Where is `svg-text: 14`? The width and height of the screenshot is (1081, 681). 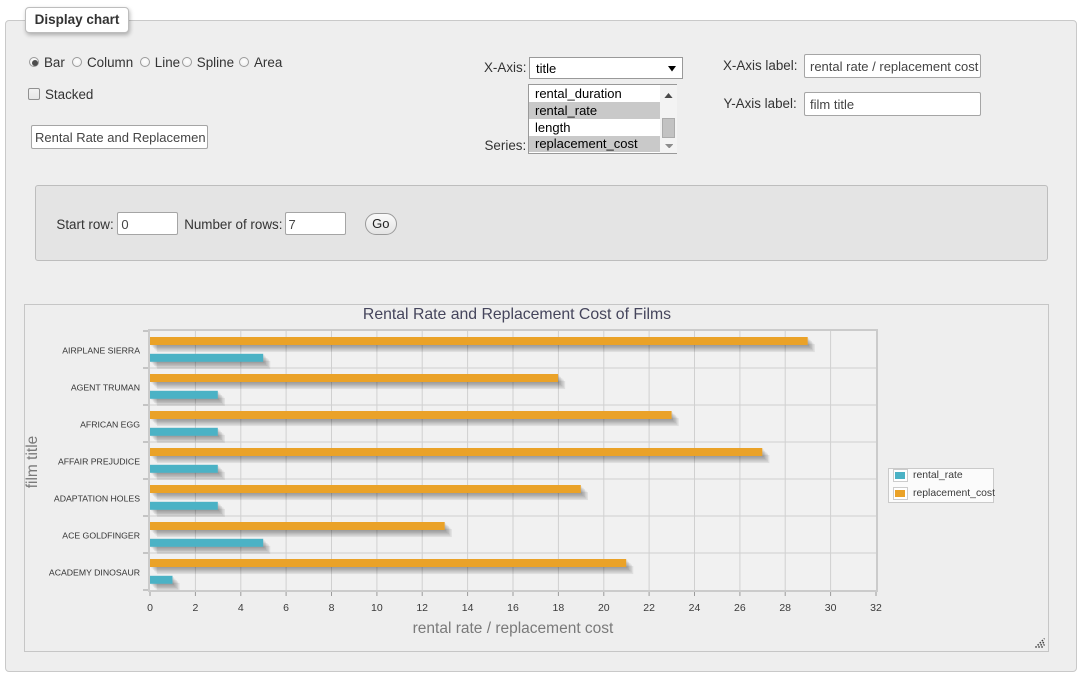
svg-text: 14 is located at coordinates (468, 608).